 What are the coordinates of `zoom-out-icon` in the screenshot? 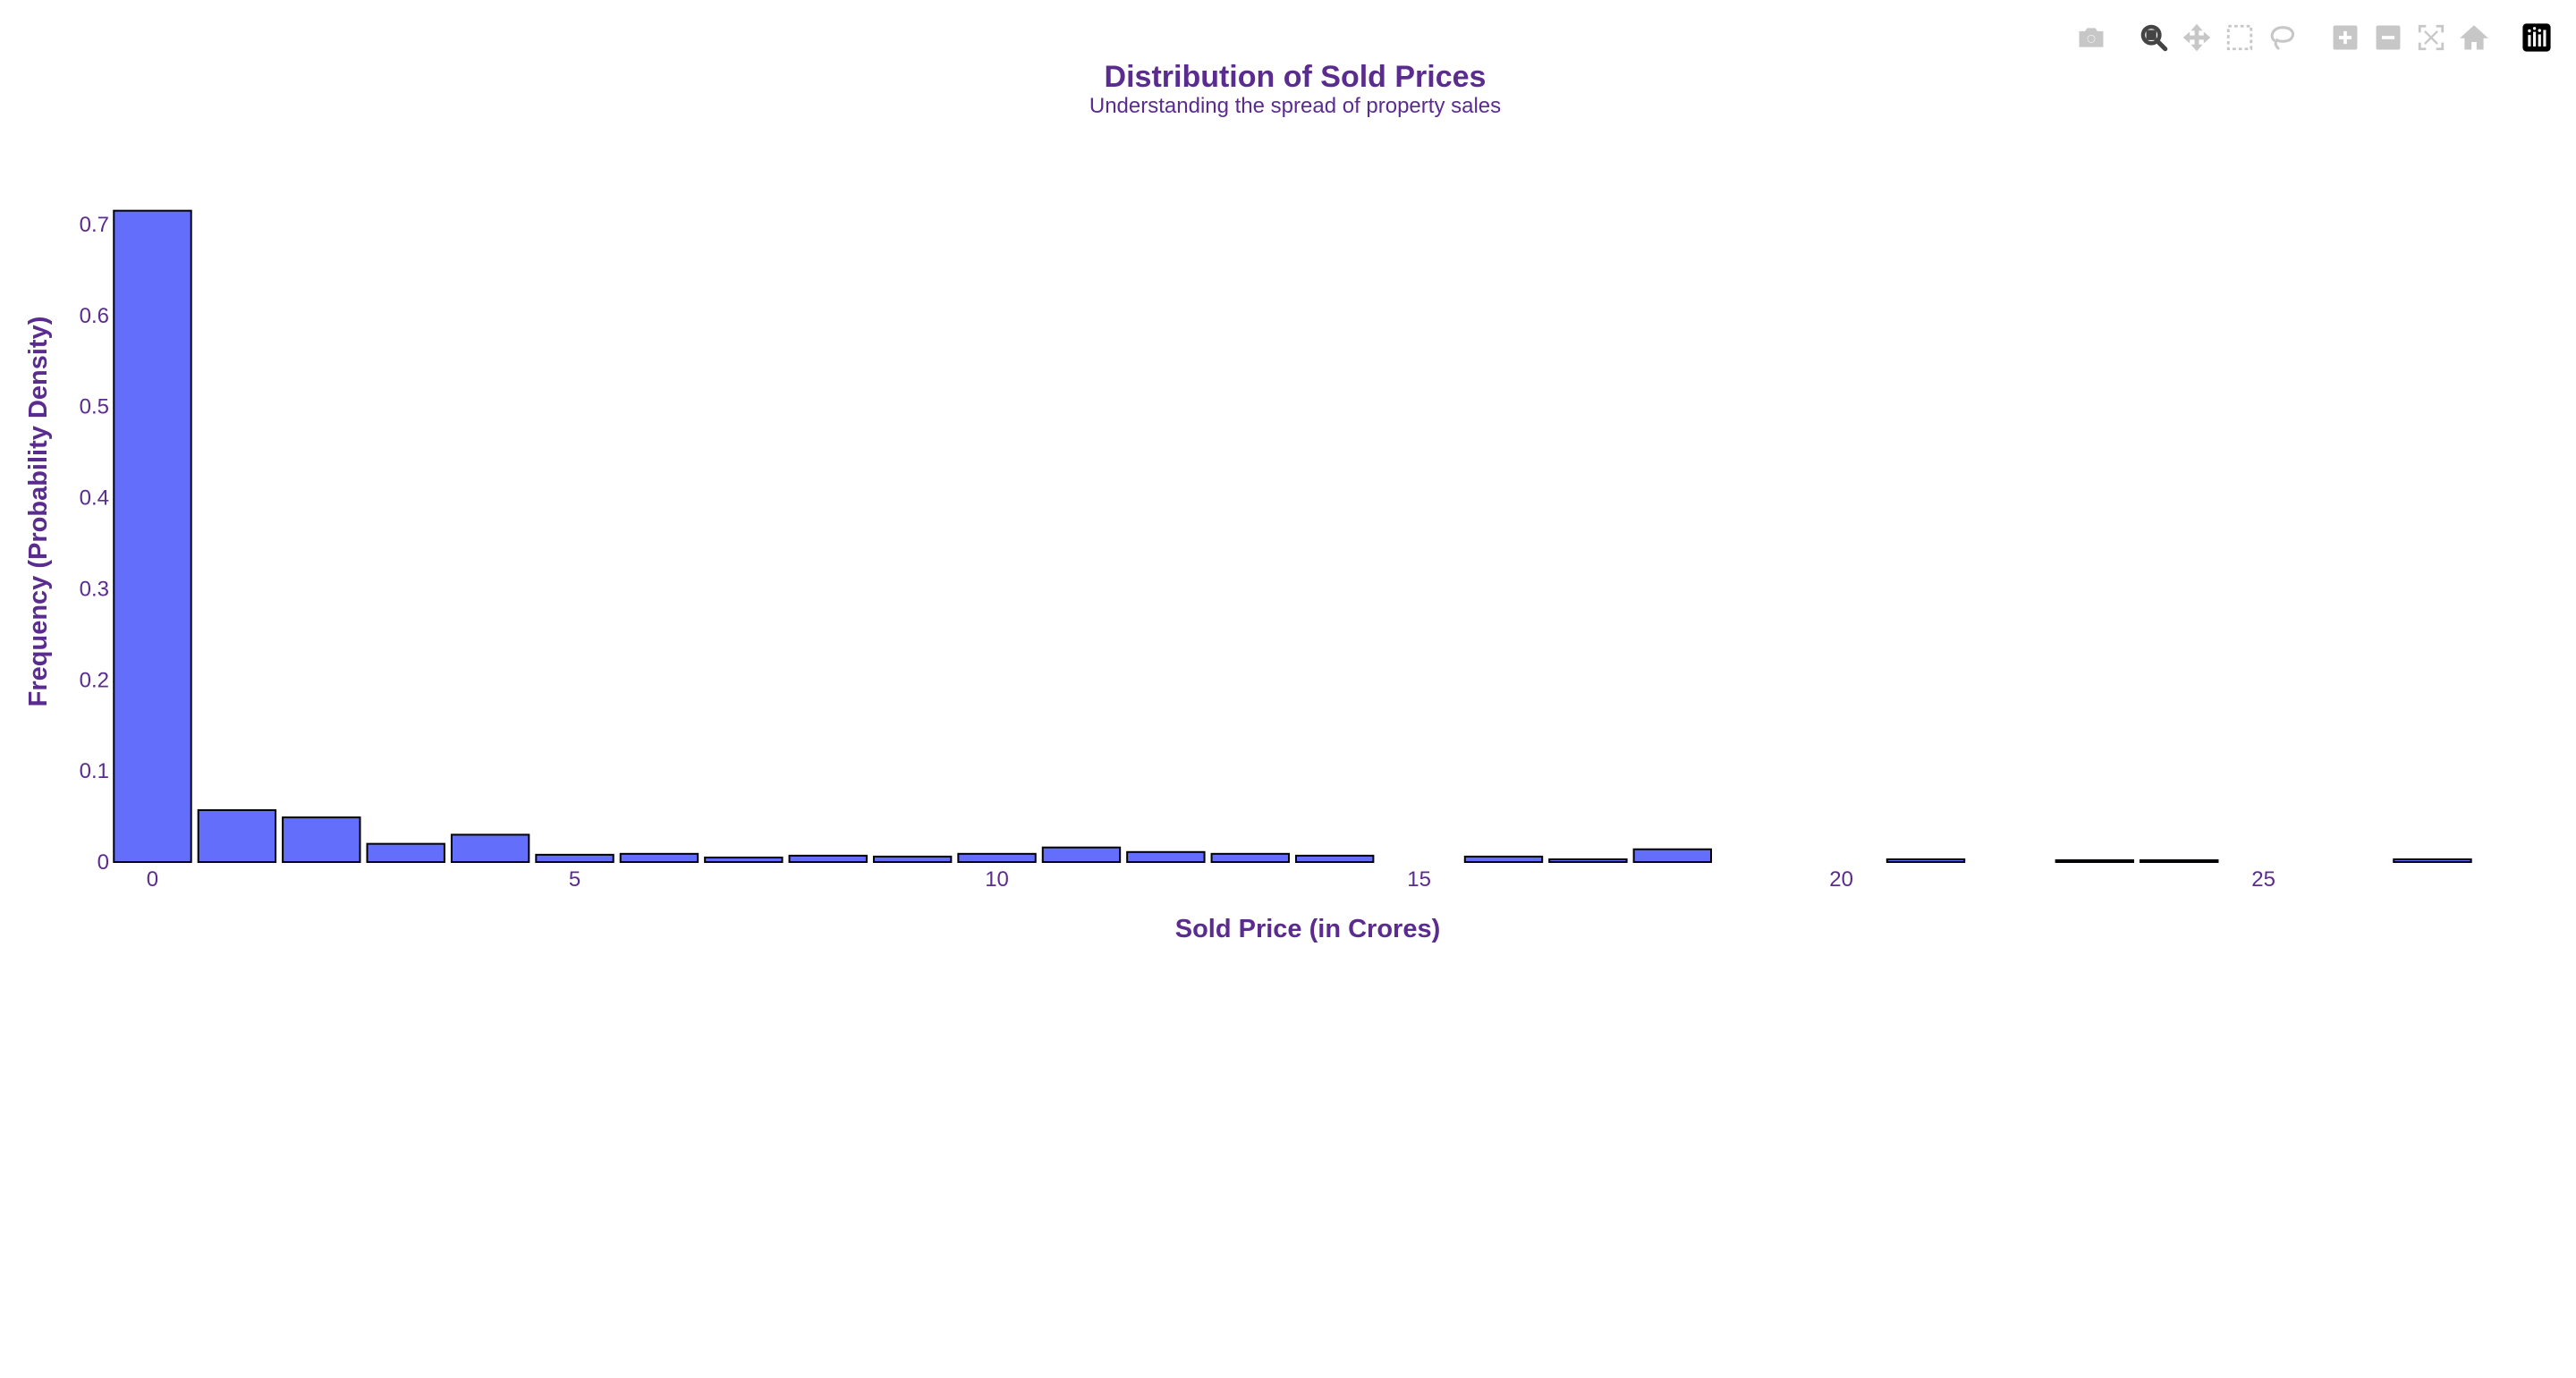 It's located at (2388, 37).